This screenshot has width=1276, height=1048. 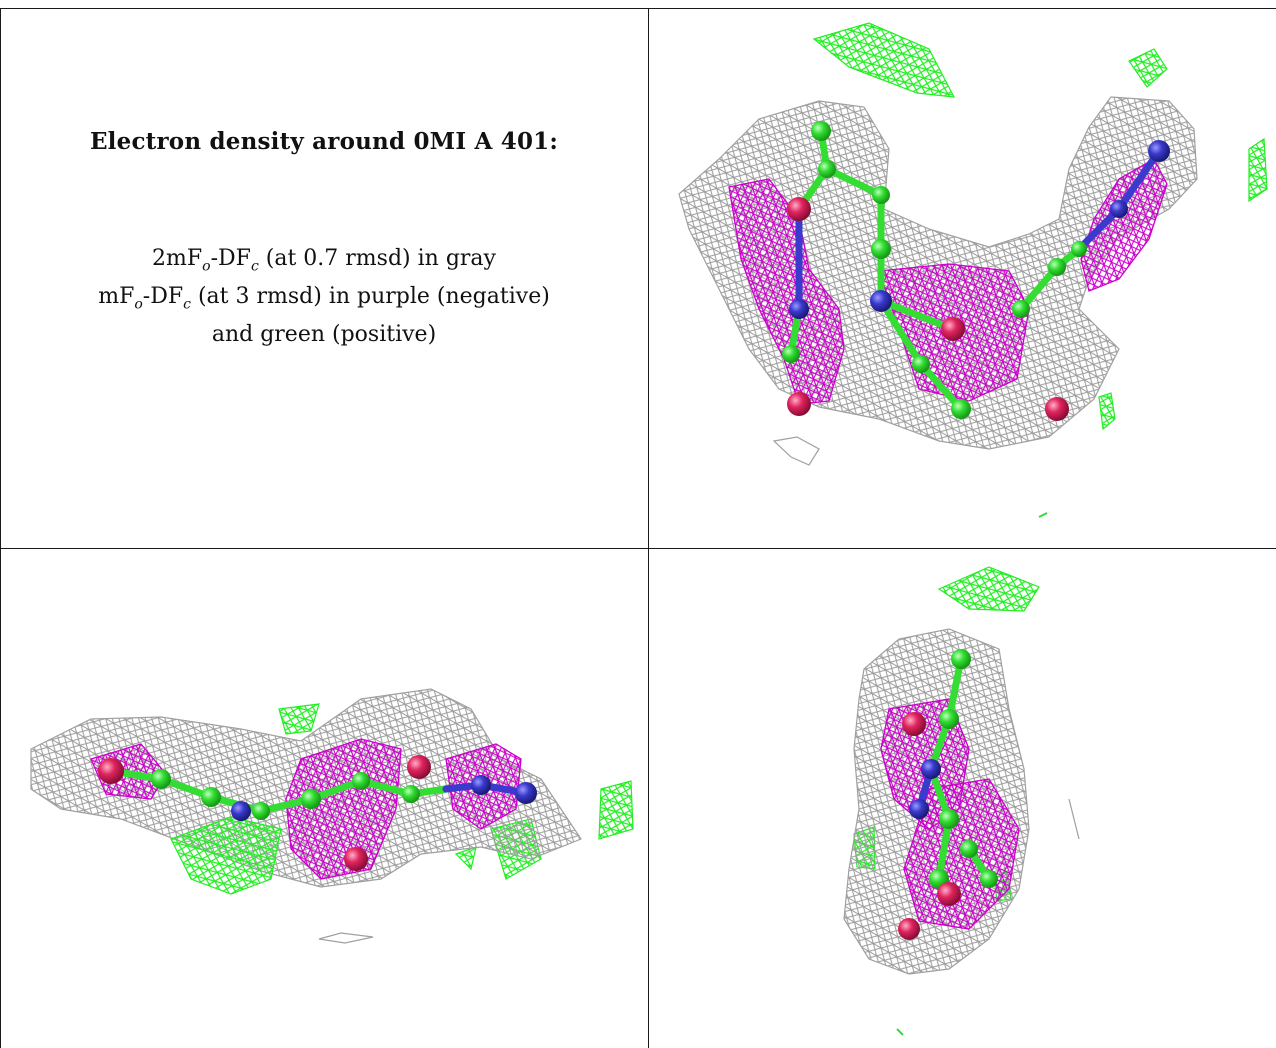 What do you see at coordinates (648, 528) in the screenshot?
I see `frame-middle-vertical` at bounding box center [648, 528].